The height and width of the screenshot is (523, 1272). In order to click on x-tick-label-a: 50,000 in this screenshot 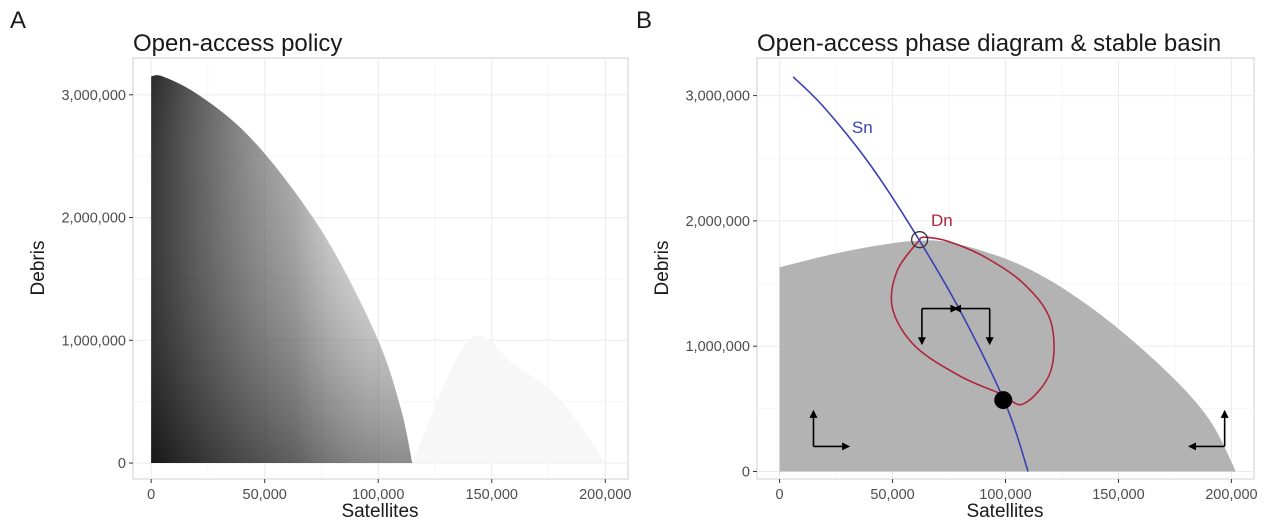, I will do `click(265, 495)`.